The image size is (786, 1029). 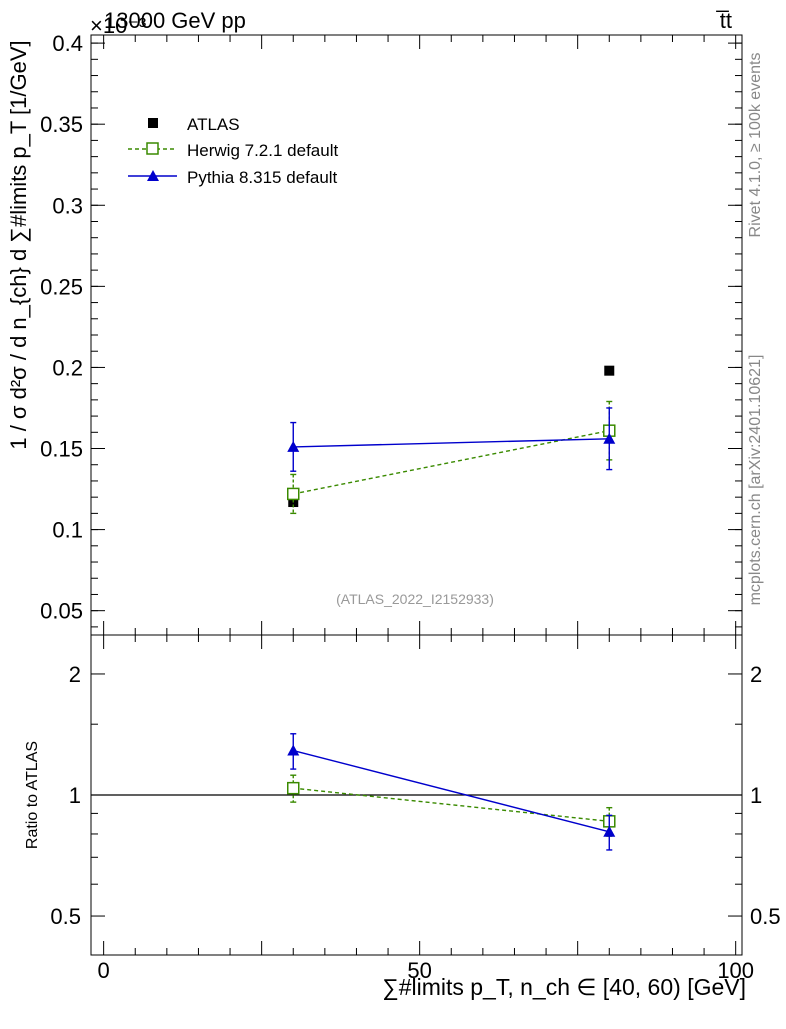 I want to click on final-state-label: t̅t, so click(x=724, y=20).